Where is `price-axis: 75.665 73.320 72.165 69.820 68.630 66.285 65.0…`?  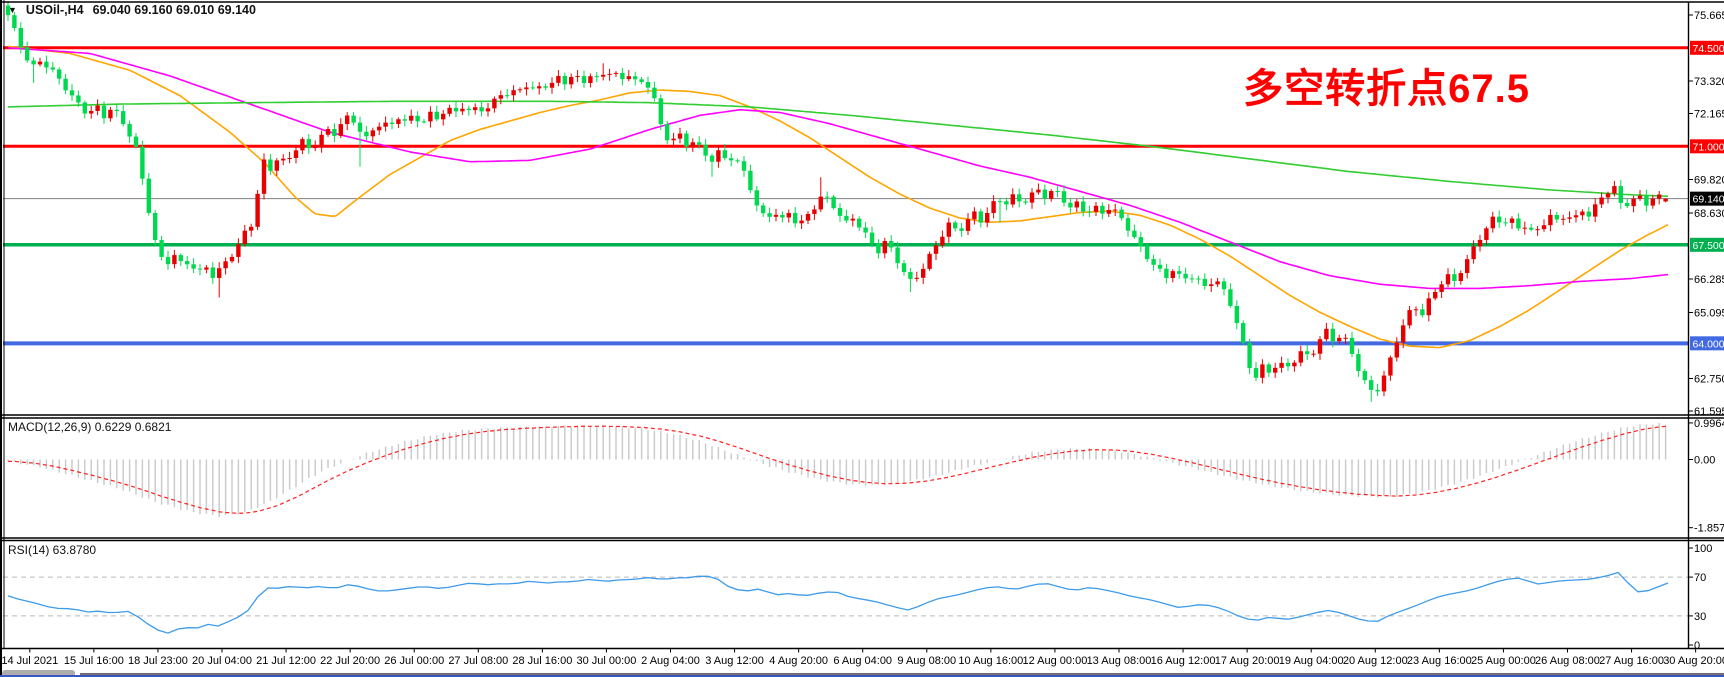 price-axis: 75.665 73.320 72.165 69.820 68.630 66.285 65.0… is located at coordinates (1706, 214).